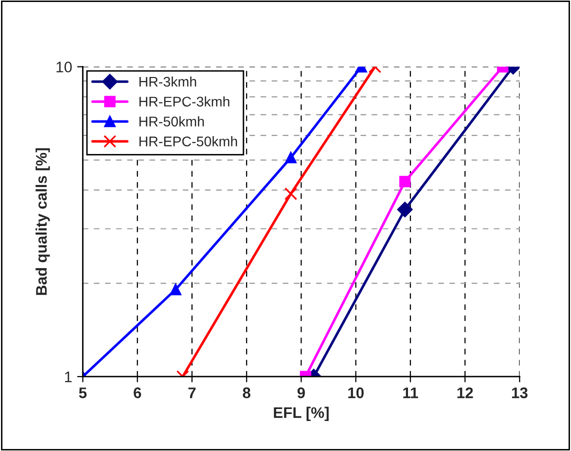 Image resolution: width=571 pixels, height=451 pixels. Describe the element at coordinates (520, 392) in the screenshot. I see `x-tick-label: 13` at that location.